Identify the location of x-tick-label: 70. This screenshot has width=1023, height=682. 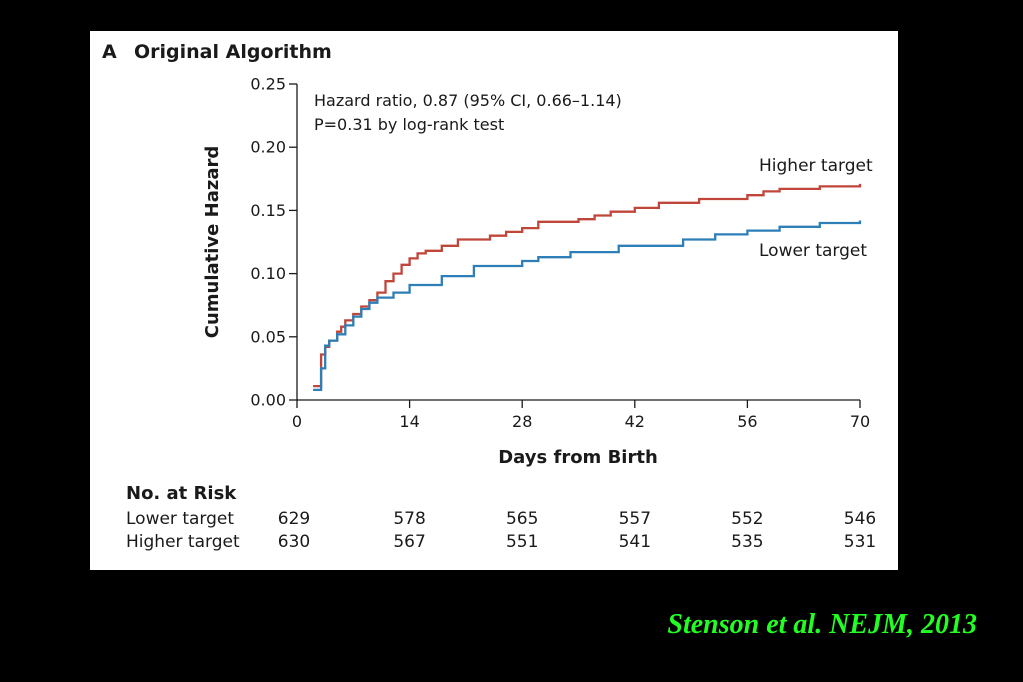
(860, 421).